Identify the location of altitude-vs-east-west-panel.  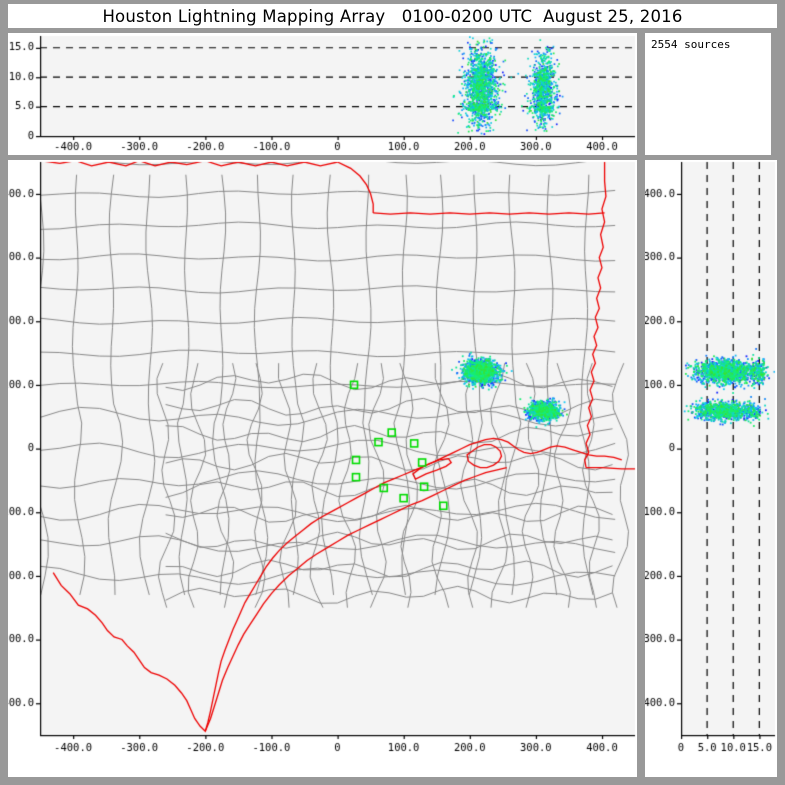
(322, 94).